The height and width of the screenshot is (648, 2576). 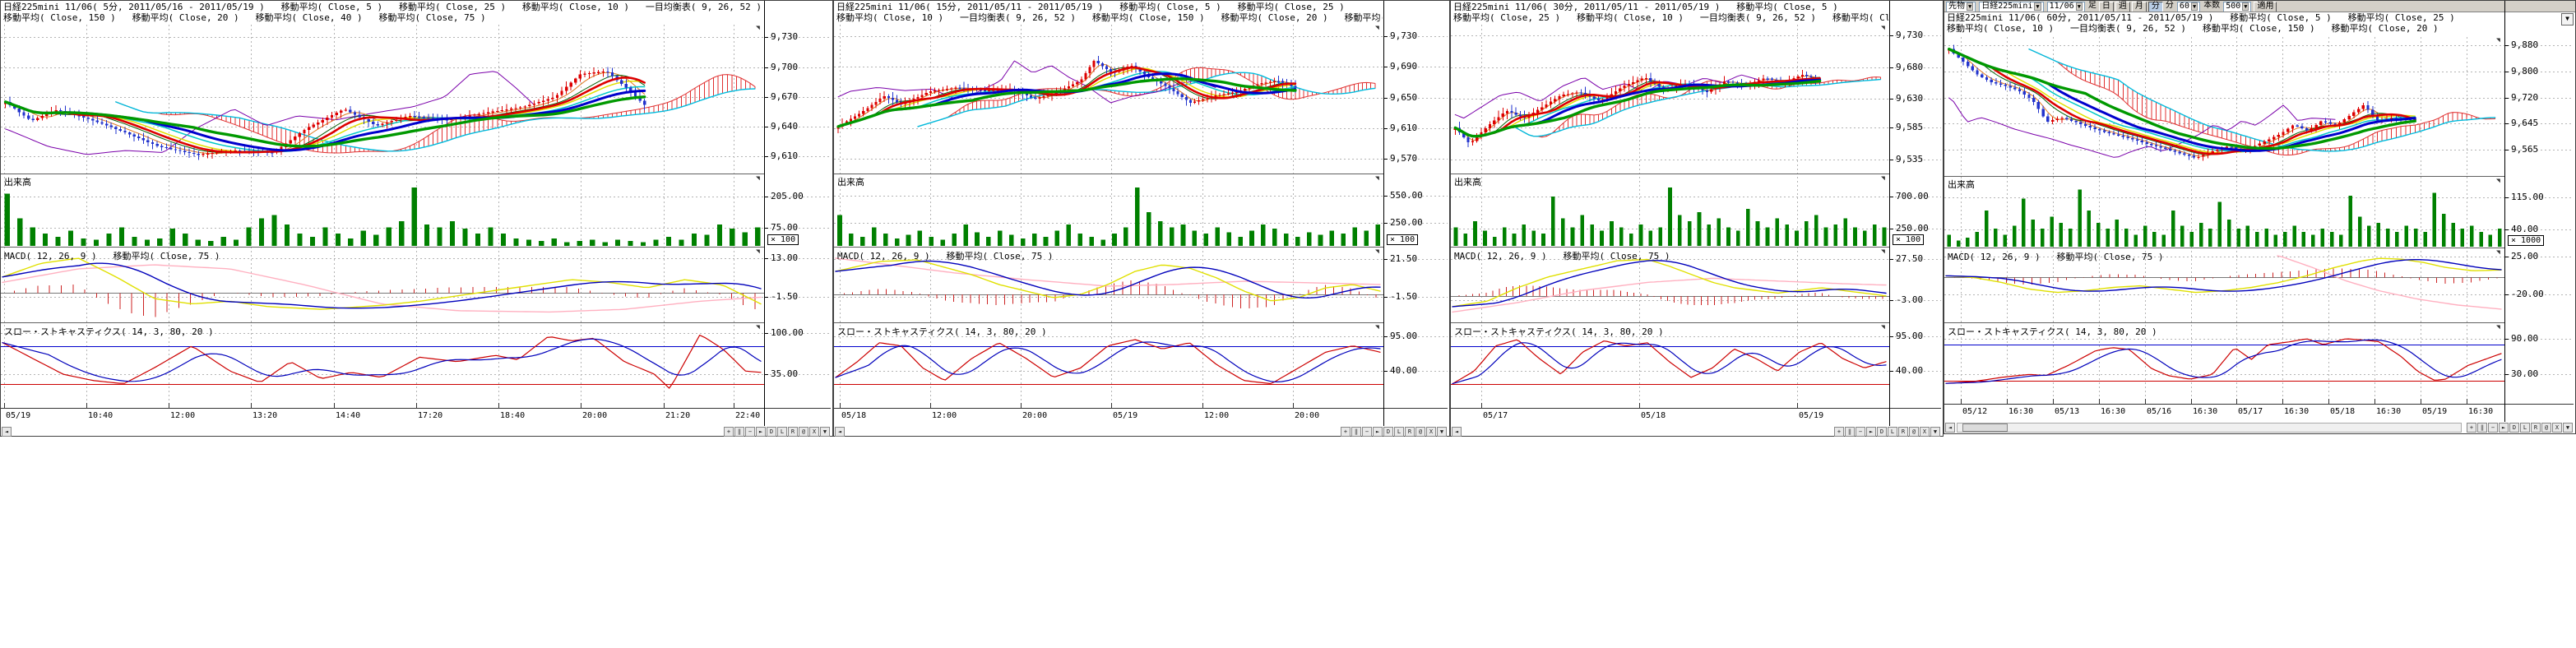 I want to click on chart-canvas-w3, so click(x=1697, y=219).